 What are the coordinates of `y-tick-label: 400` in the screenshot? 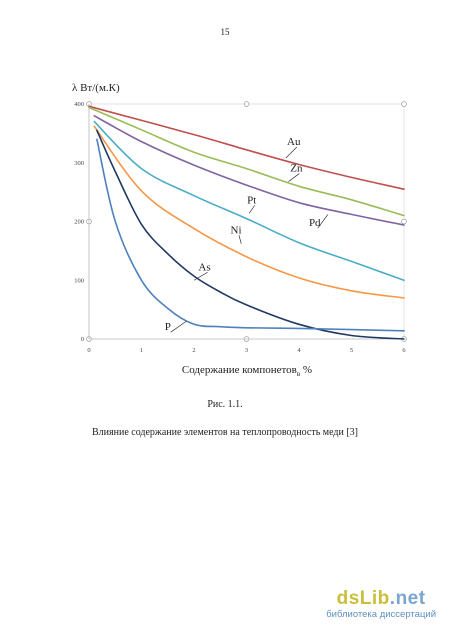 It's located at (79, 104).